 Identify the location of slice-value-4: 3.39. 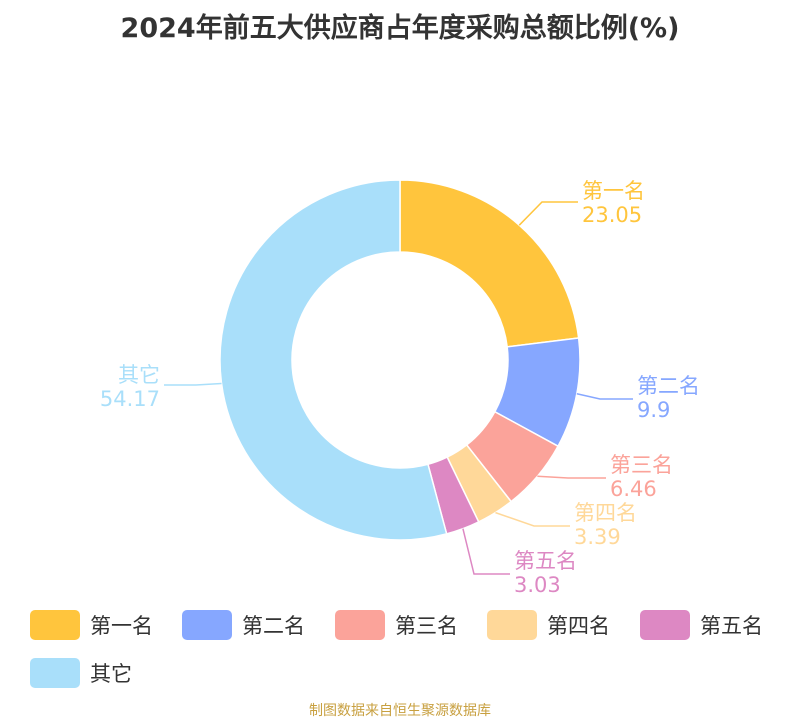
(597, 537).